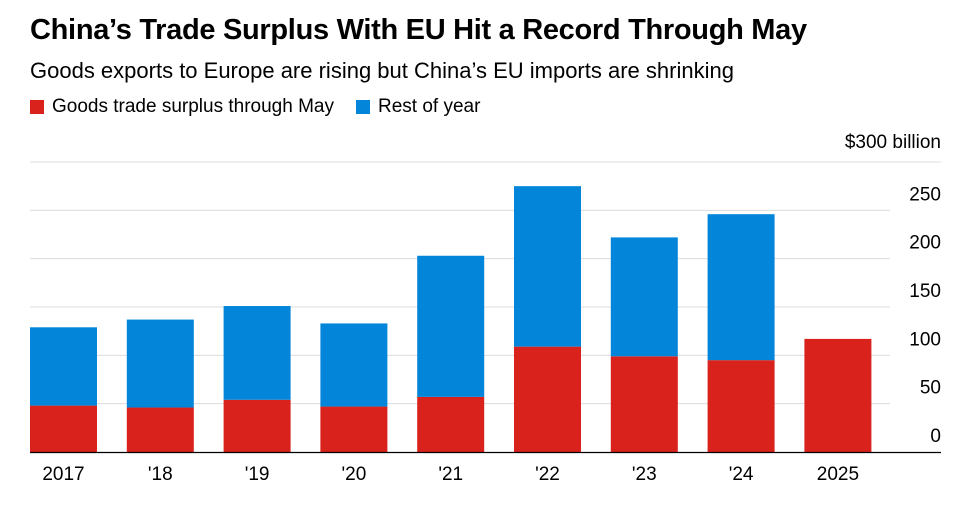  I want to click on y-tick-label: 100, so click(925, 339).